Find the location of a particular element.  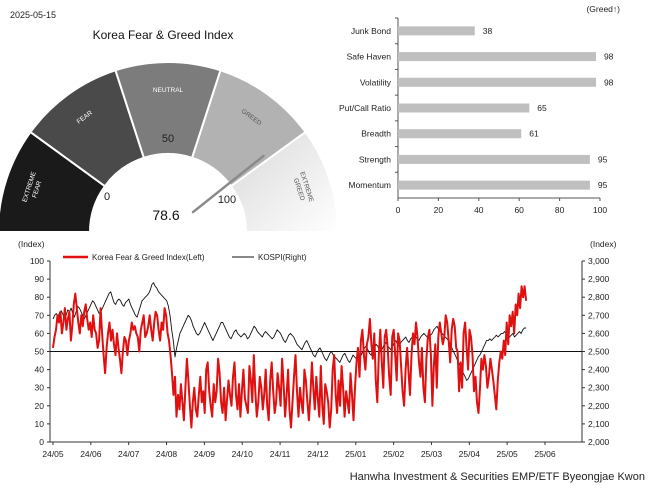

x-tick: 25/01 is located at coordinates (356, 454).